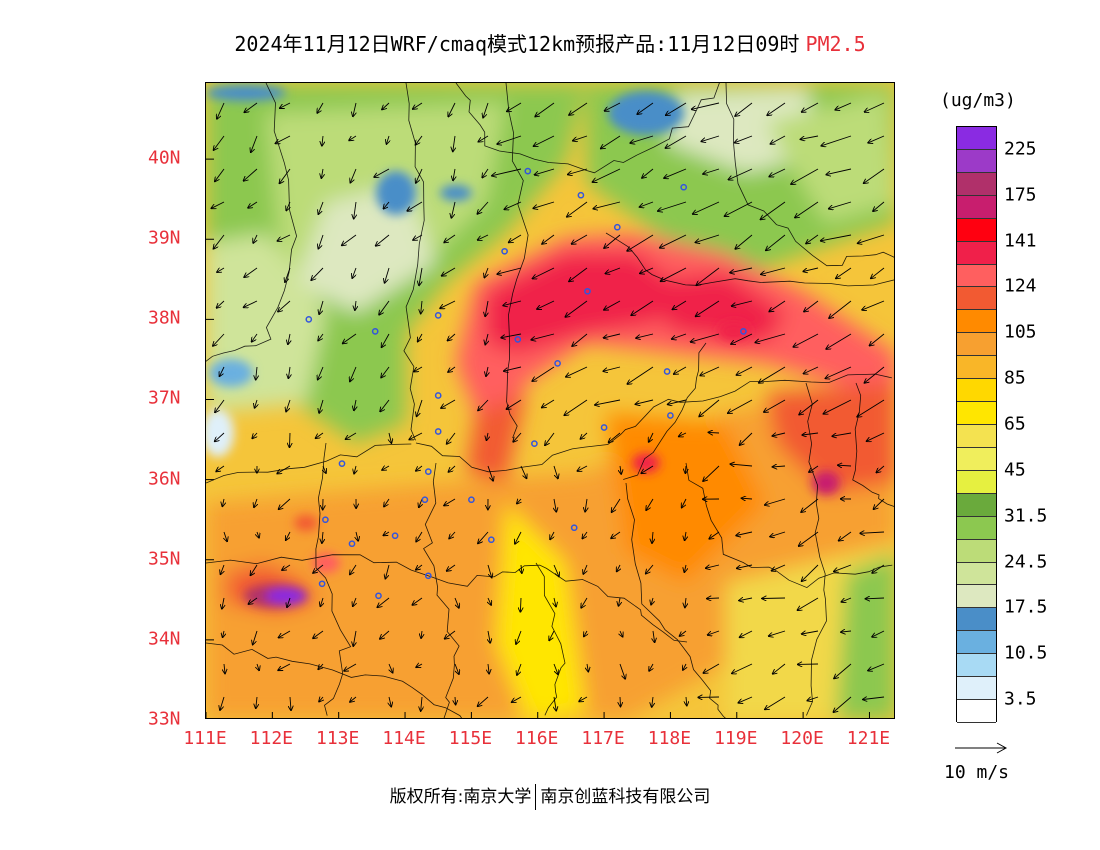 Image resolution: width=1100 pixels, height=850 pixels. What do you see at coordinates (978, 100) in the screenshot?
I see `legend-unit: (ug/m3)` at bounding box center [978, 100].